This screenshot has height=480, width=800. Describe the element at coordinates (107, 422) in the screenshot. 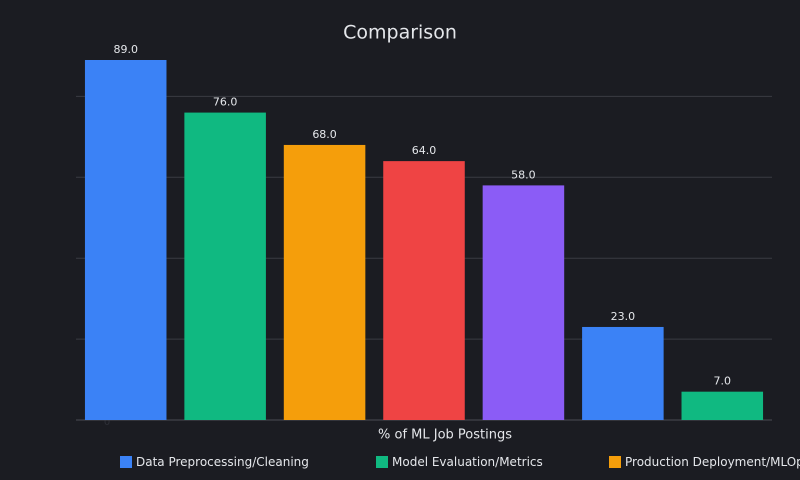

I see `y-tick-label: 0` at that location.